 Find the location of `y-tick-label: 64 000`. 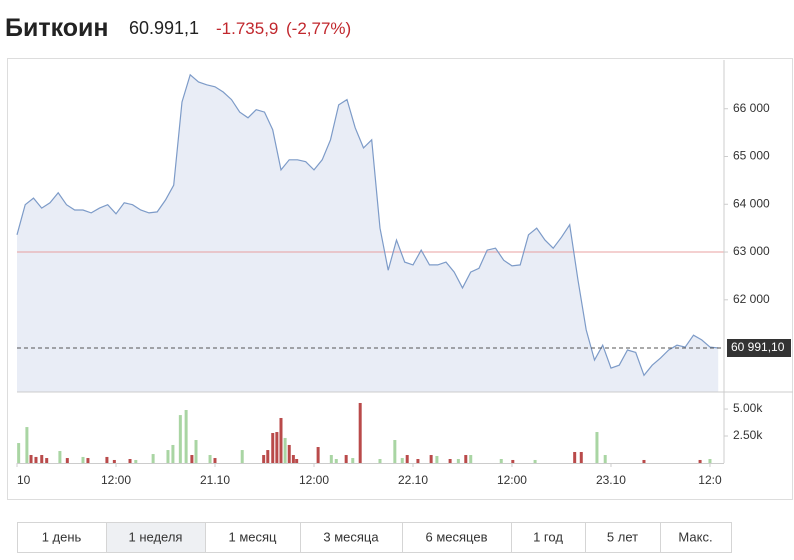

y-tick-label: 64 000 is located at coordinates (751, 203).